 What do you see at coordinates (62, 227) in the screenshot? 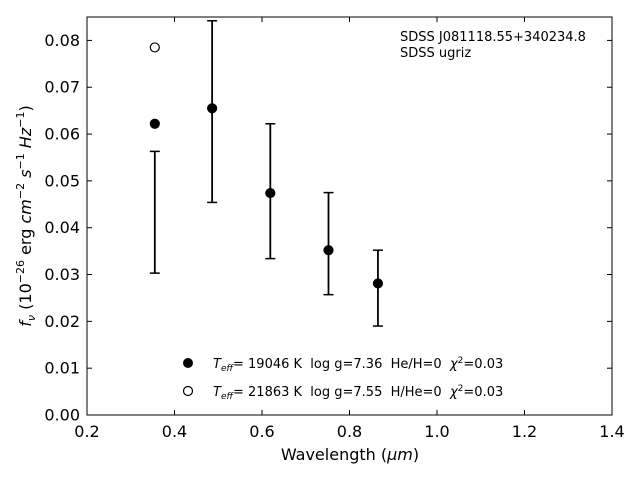
I see `y-tick-label: 0.04` at bounding box center [62, 227].